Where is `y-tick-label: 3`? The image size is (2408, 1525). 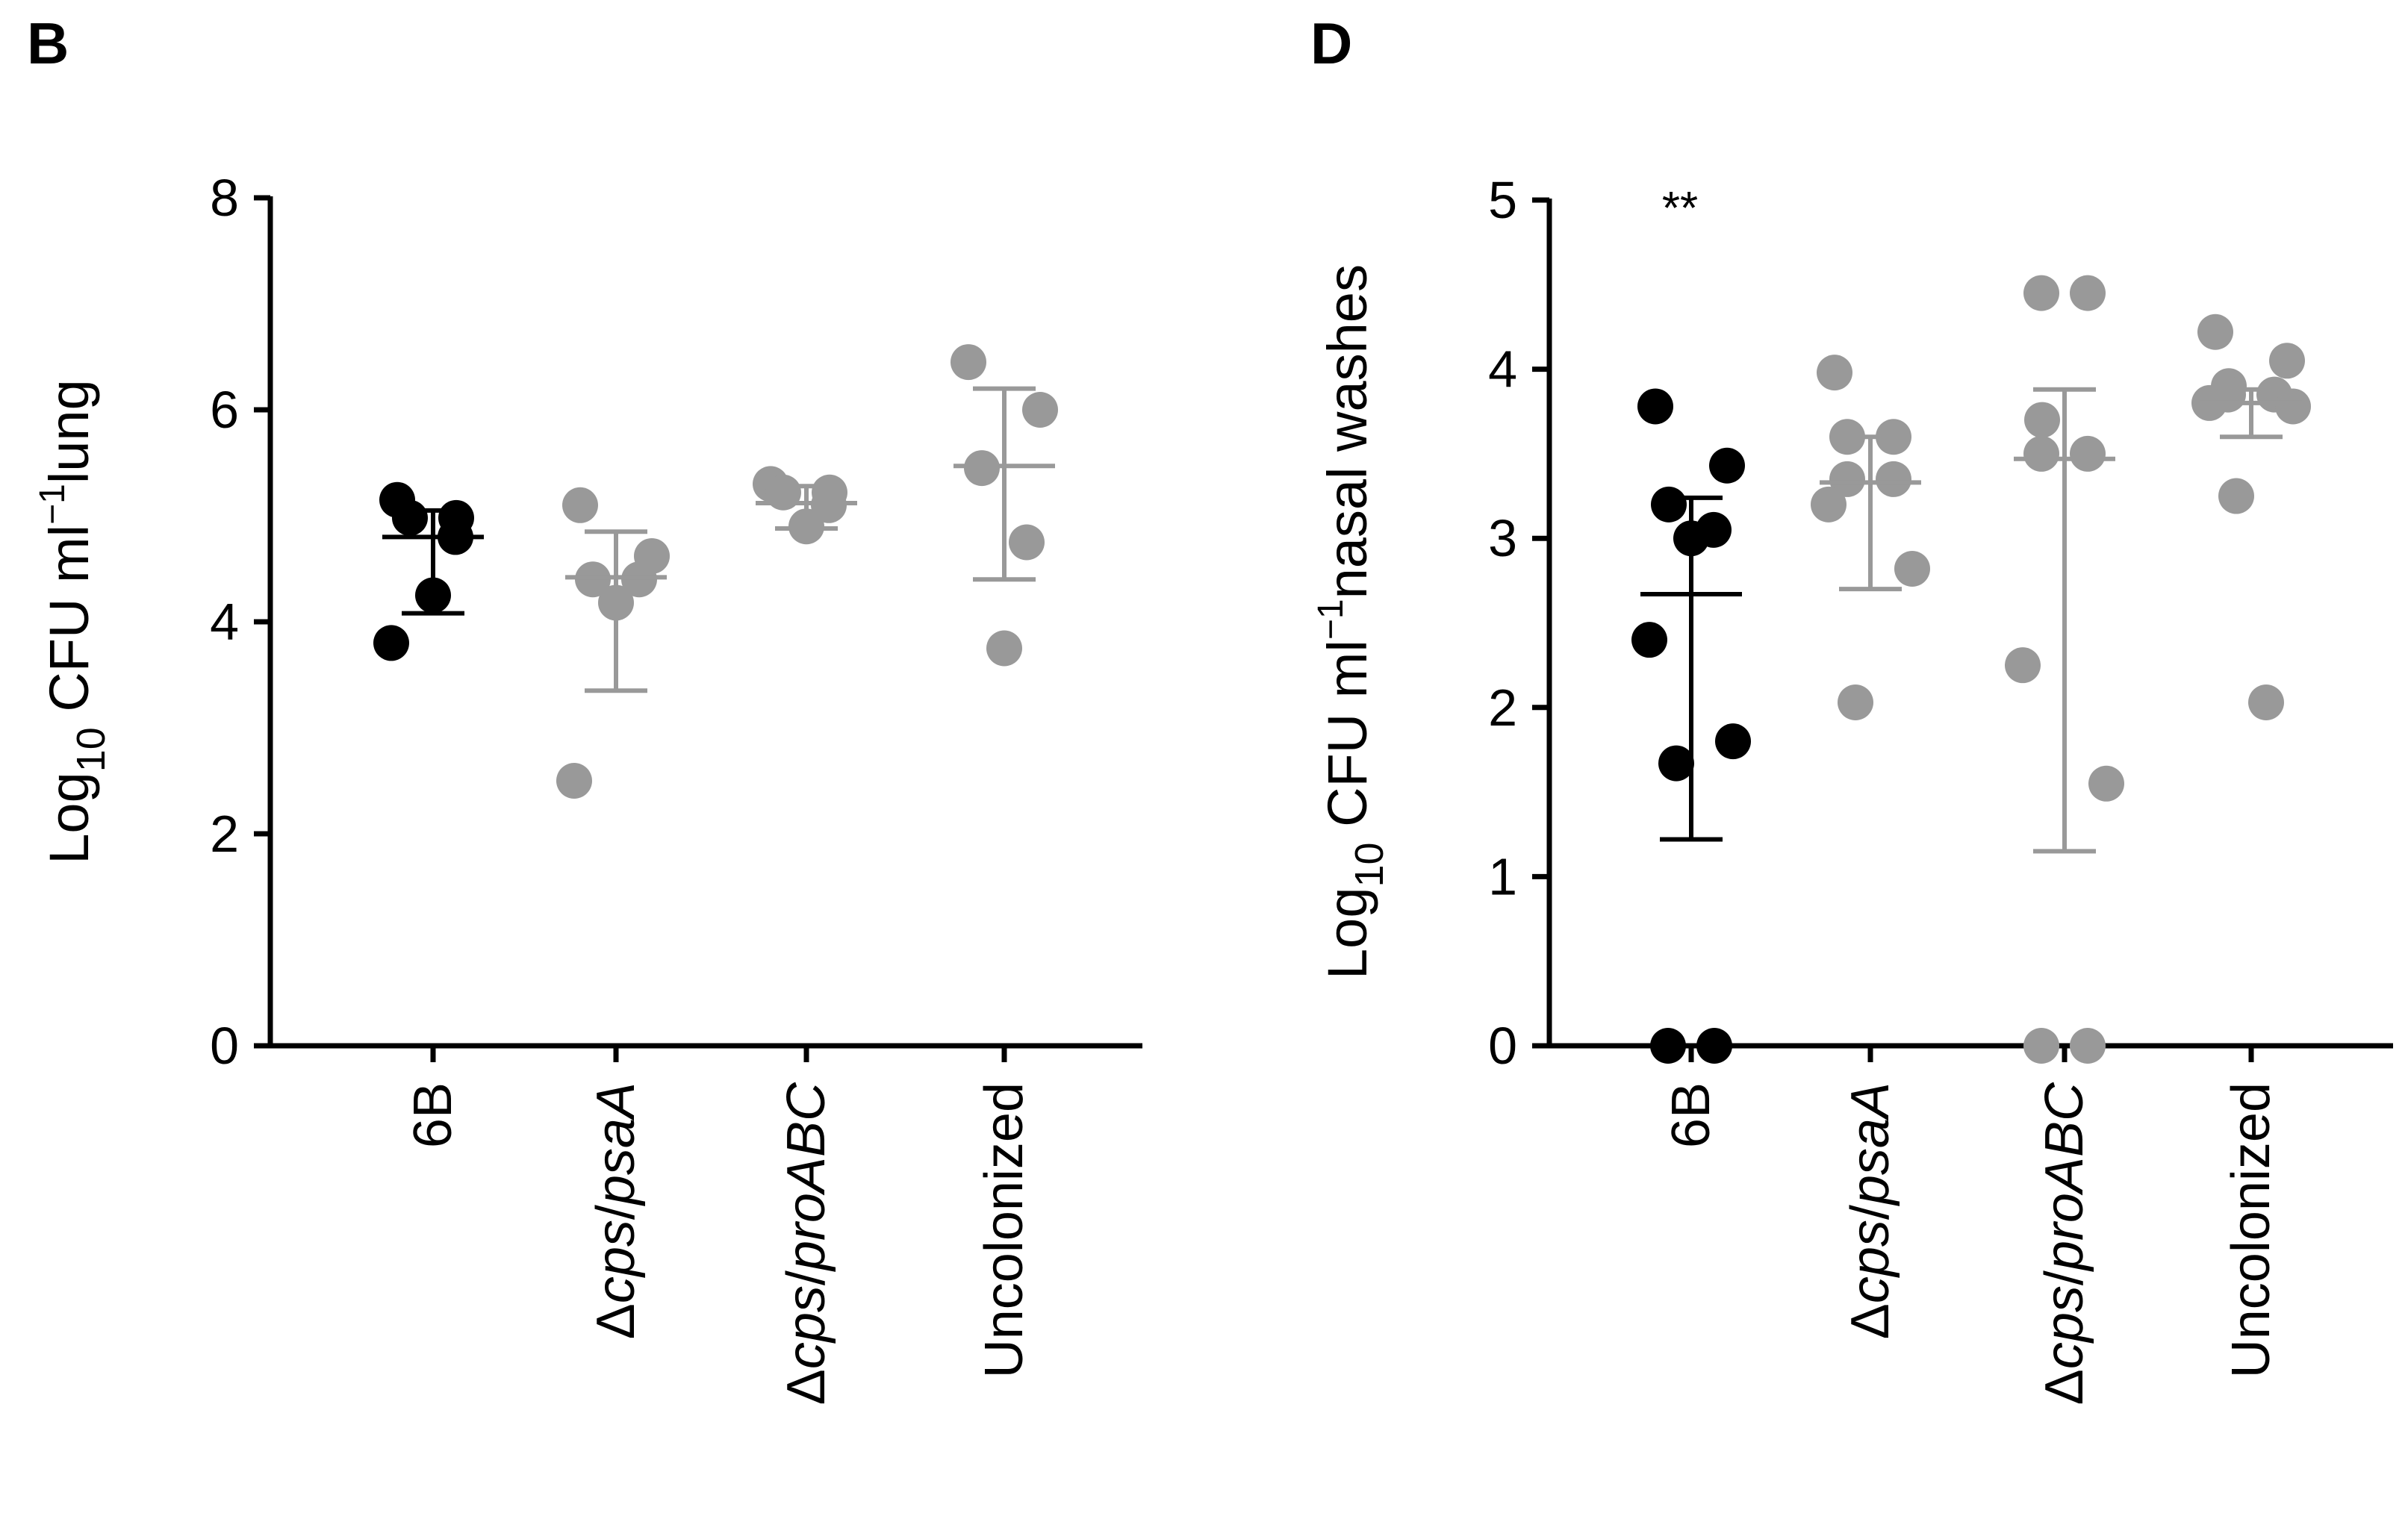 y-tick-label: 3 is located at coordinates (1502, 538).